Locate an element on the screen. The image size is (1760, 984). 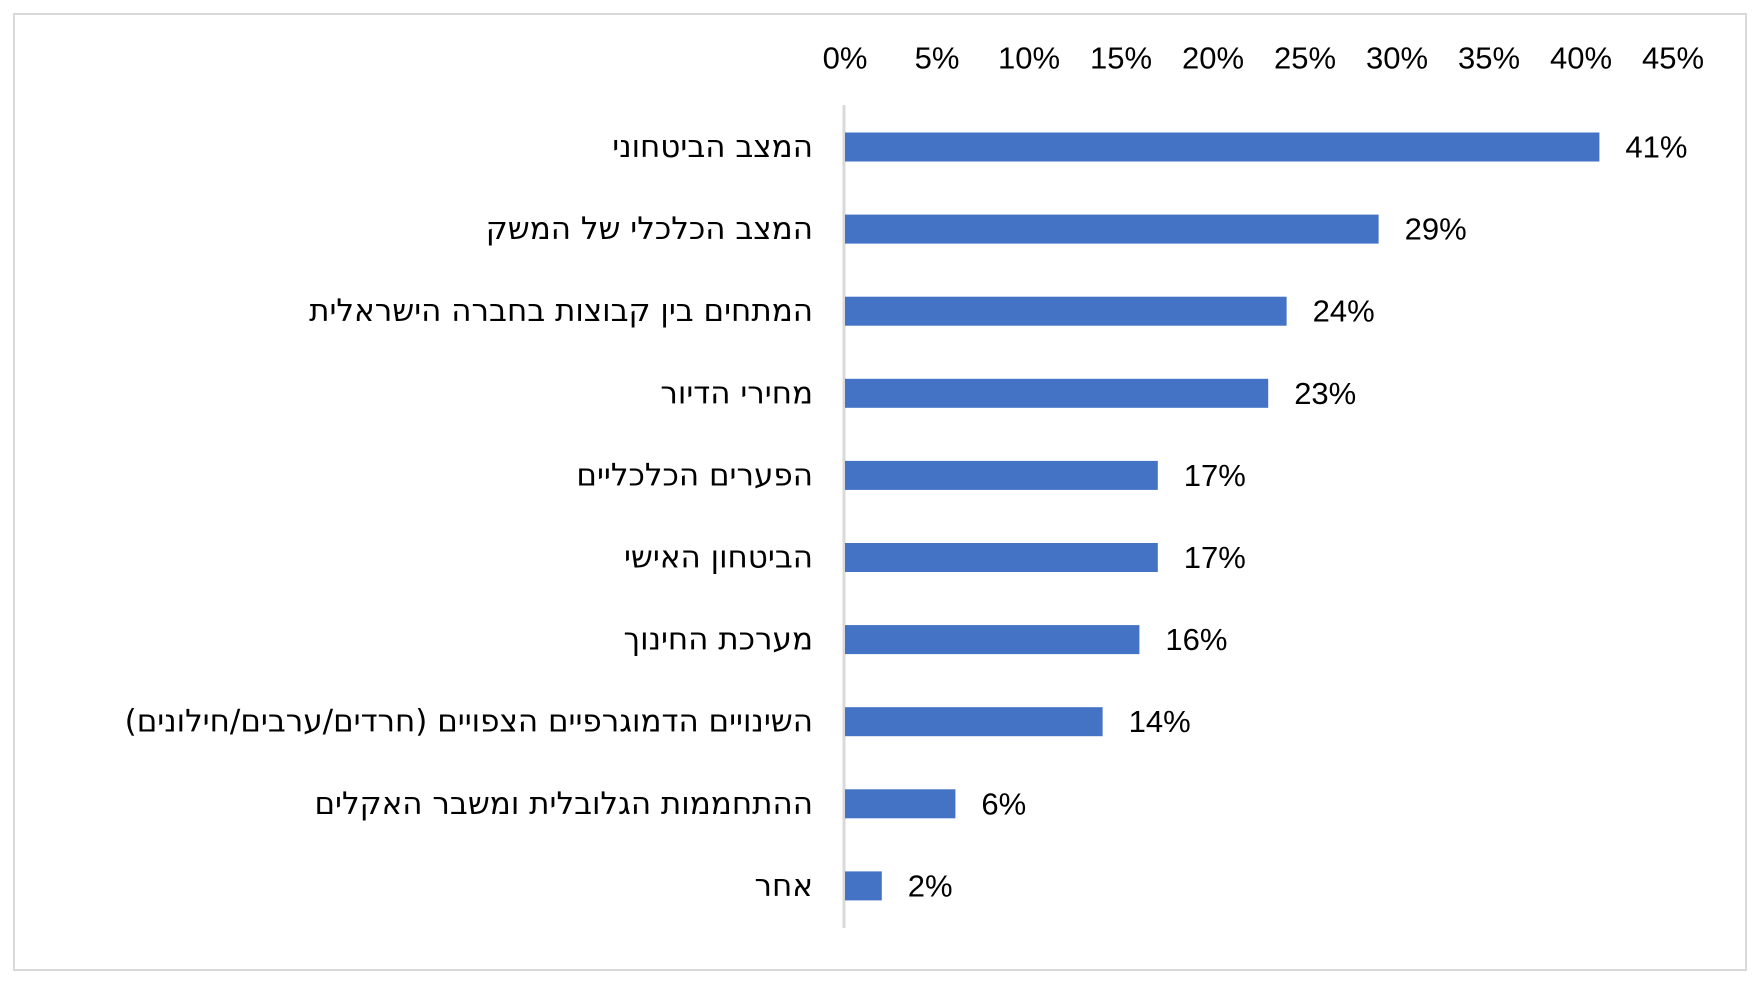
category-label: מחירי הדיור is located at coordinates (736, 393).